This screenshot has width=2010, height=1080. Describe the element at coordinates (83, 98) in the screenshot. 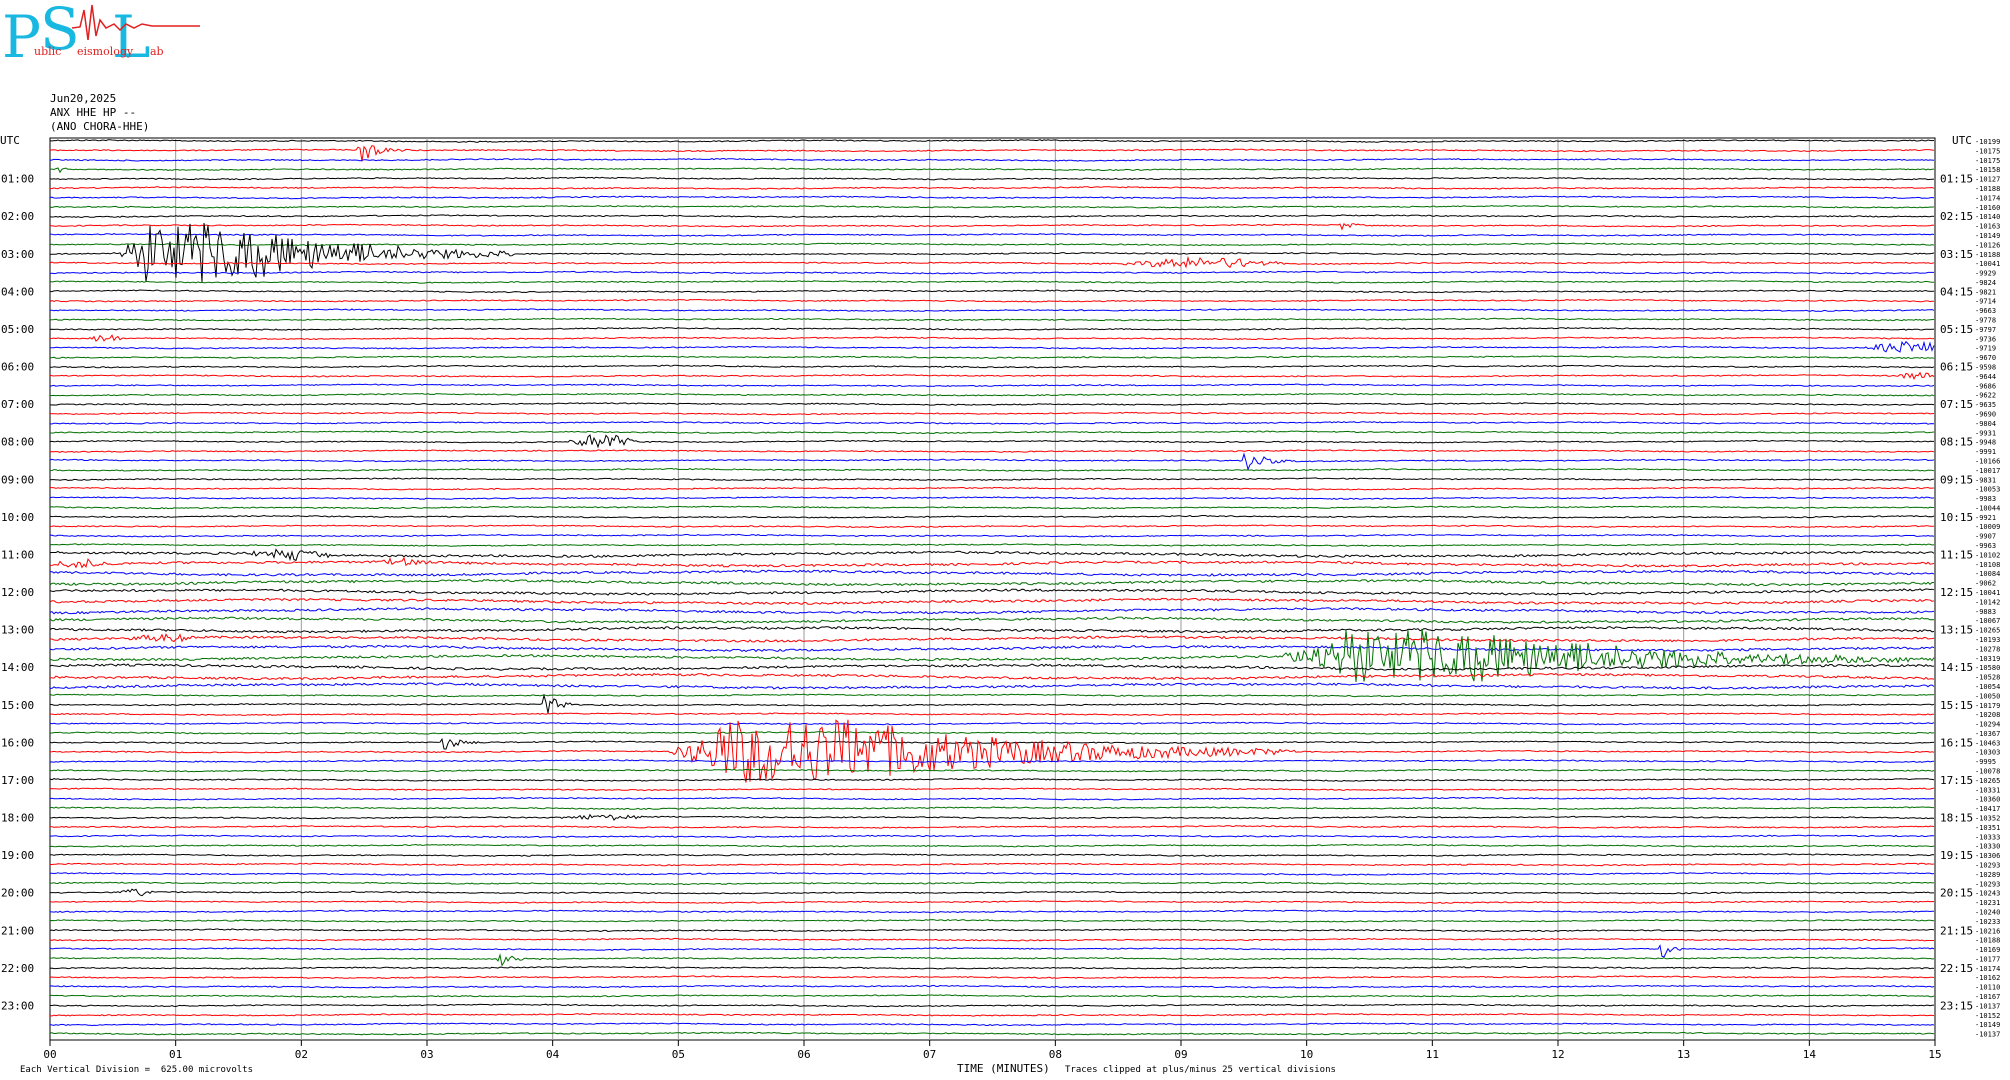

I see `header-date: Jun20,2025` at that location.